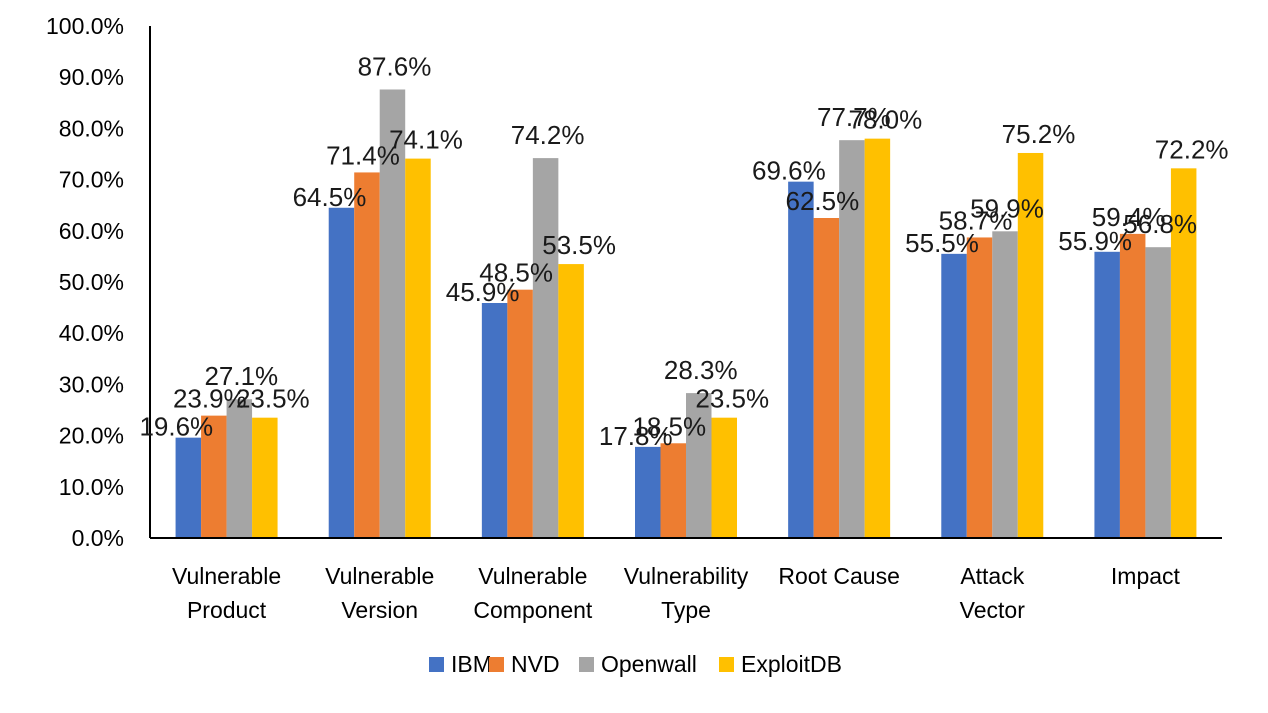 This screenshot has height=713, width=1268. I want to click on data-label-nvd-6: 59.4%, so click(1129, 217).